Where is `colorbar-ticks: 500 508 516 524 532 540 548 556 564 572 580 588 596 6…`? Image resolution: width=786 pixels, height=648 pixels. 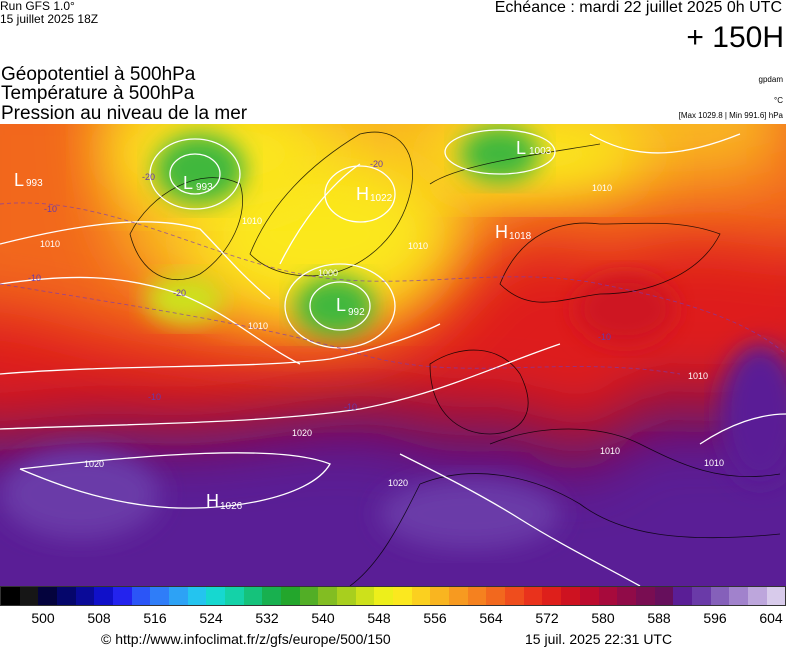
colorbar-ticks: 500 508 516 524 532 540 548 556 564 572 580 588 596 6… is located at coordinates (393, 618).